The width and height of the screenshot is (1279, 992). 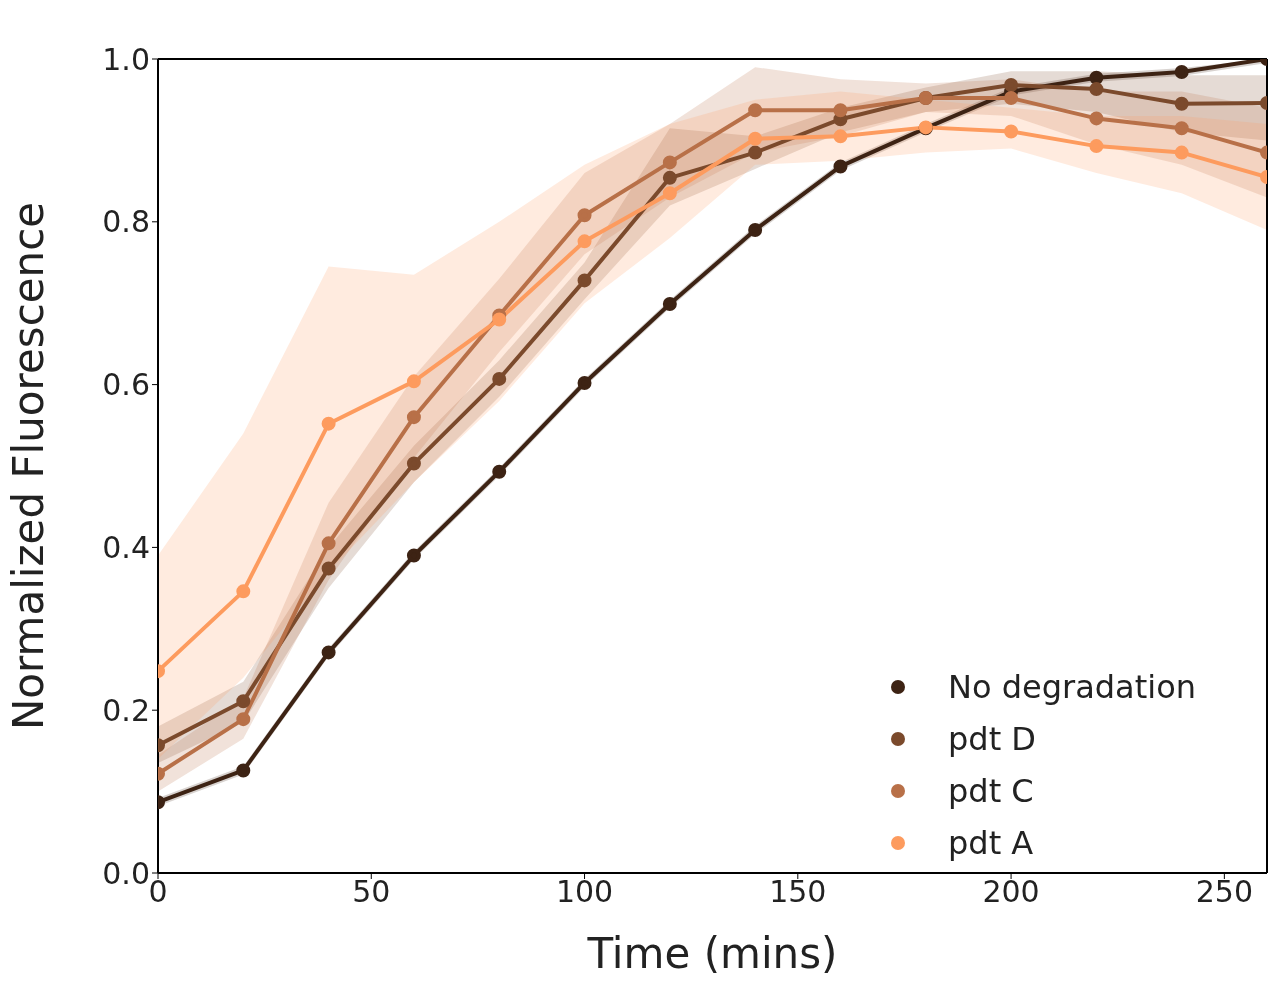 I want to click on x-tick-label: 150, so click(x=798, y=892).